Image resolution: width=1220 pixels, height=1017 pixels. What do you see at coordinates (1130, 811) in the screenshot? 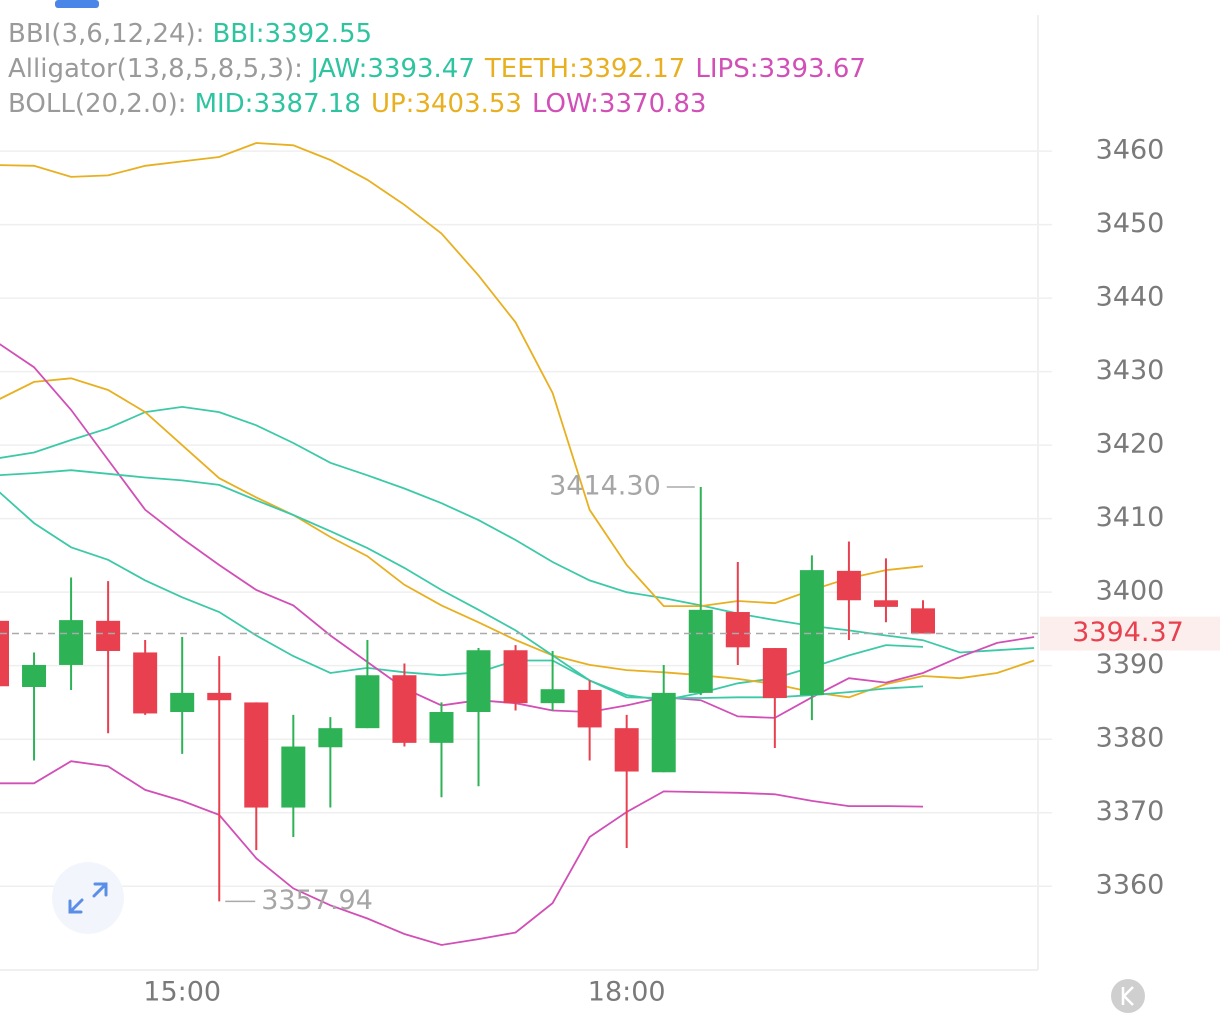
I see `y-tick-label: 3370` at bounding box center [1130, 811].